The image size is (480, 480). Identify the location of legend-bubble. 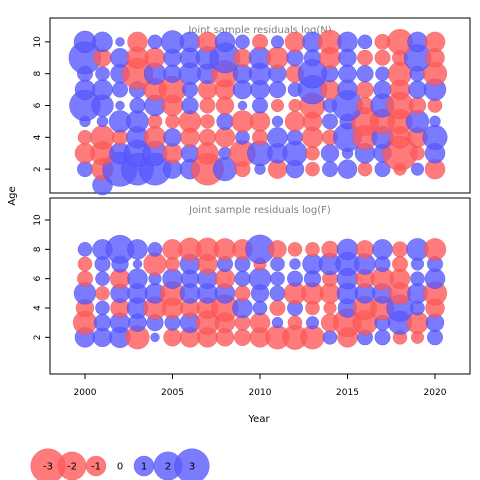
(96, 466).